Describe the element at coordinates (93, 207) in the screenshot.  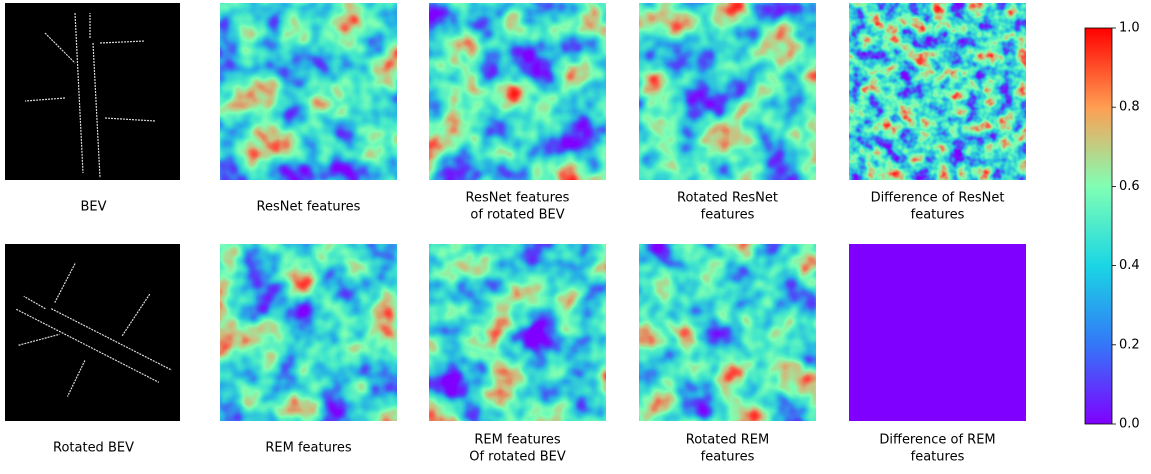
I see `caption: BEV` at that location.